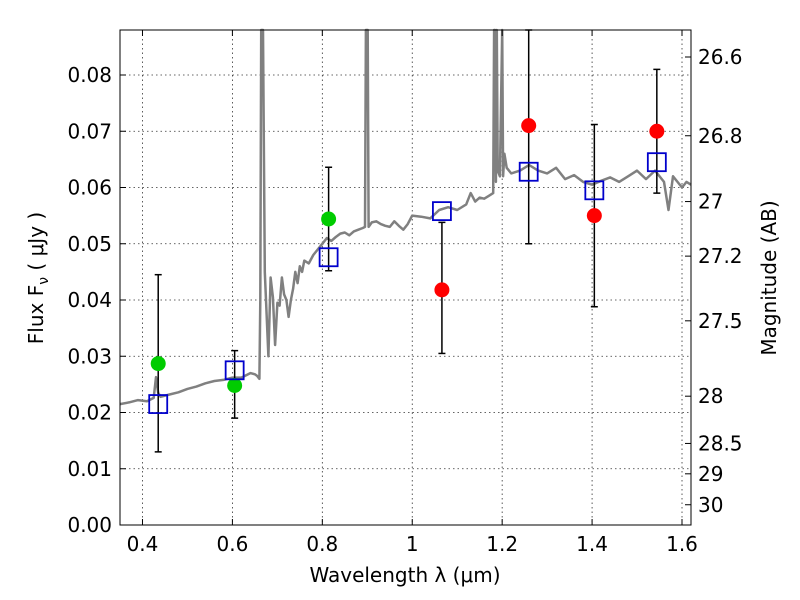 This screenshot has width=800, height=600. I want to click on right-axis-label: Magnitude (AB), so click(769, 277).